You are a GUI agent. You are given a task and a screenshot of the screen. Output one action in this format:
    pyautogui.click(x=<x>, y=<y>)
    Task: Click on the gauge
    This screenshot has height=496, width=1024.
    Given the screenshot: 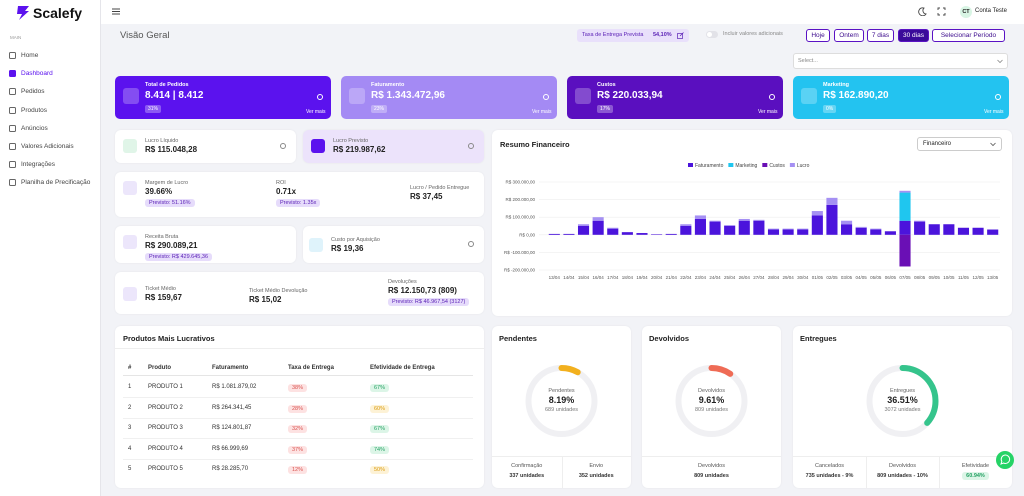 What is the action you would take?
    pyautogui.click(x=711, y=401)
    